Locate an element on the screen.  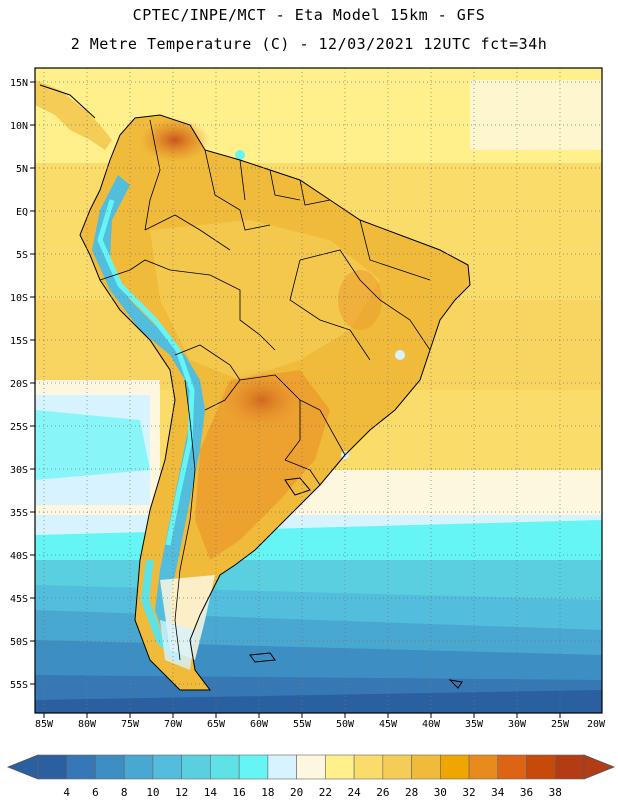
colorbar-label: 24 is located at coordinates (354, 792).